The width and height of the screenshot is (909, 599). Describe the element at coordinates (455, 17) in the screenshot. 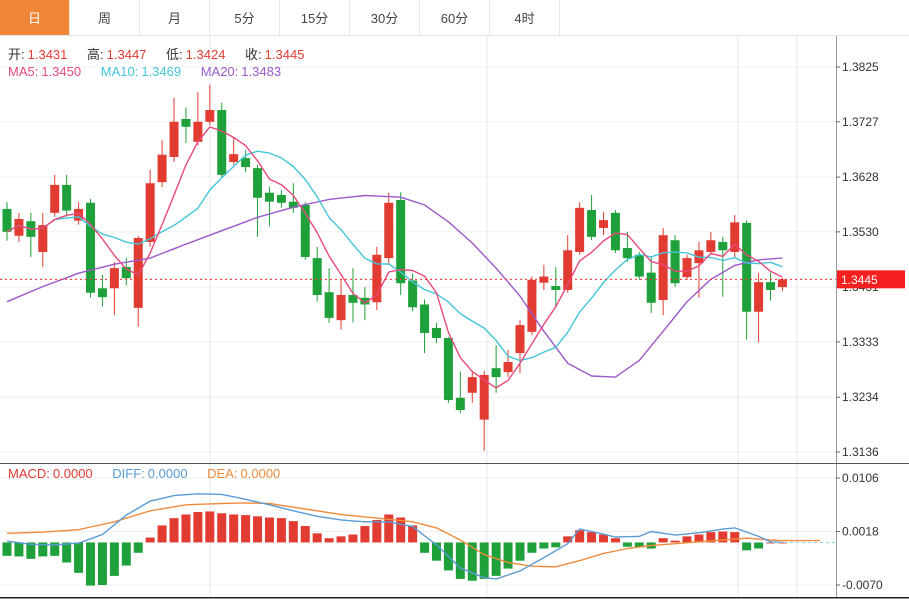

I see `tab-60min: 60分` at that location.